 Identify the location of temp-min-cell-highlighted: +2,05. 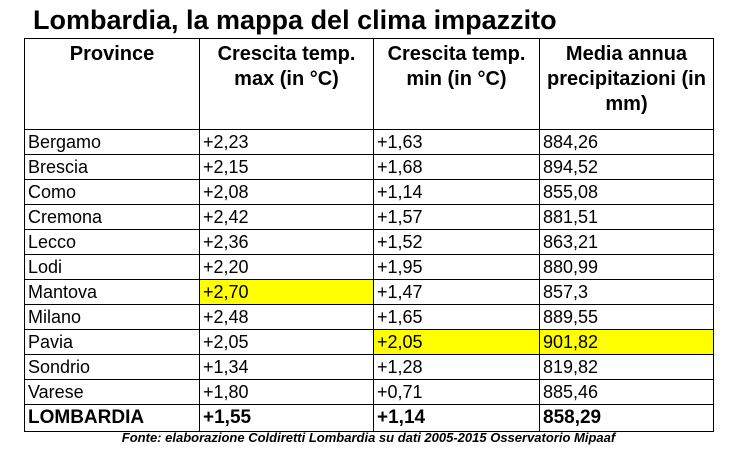
(456, 342).